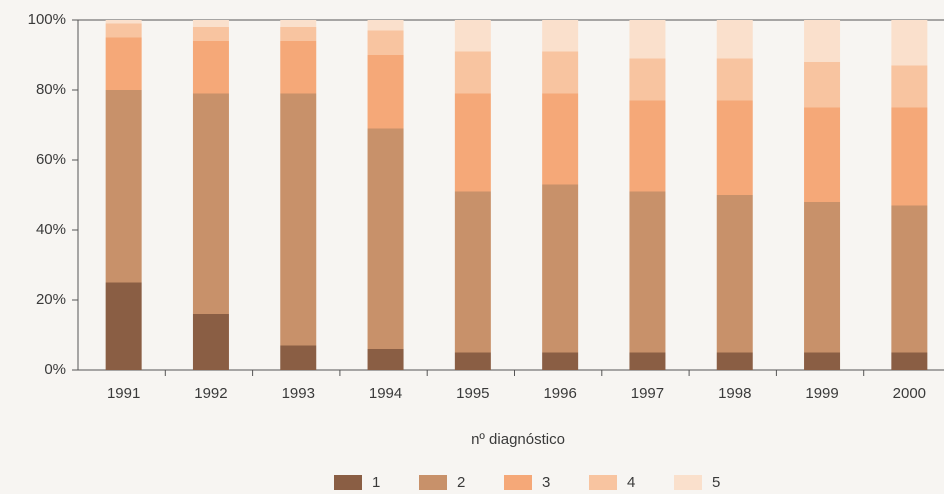 This screenshot has width=944, height=494. What do you see at coordinates (123, 393) in the screenshot?
I see `x-tick-label: 1991` at bounding box center [123, 393].